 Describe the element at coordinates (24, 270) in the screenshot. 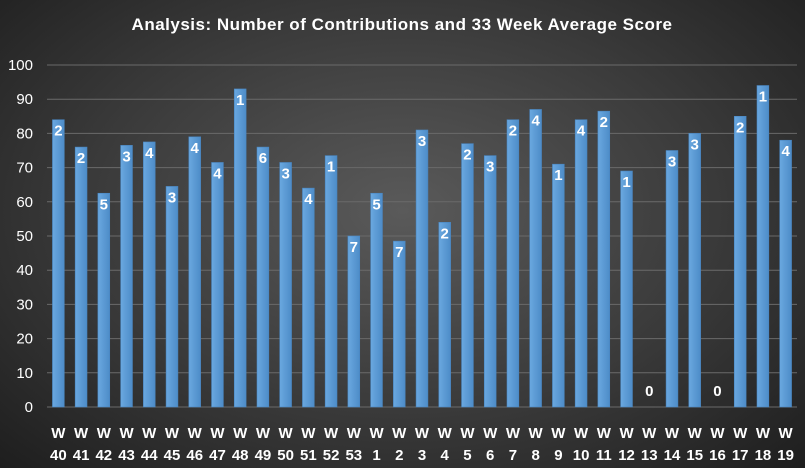

I see `y-tick-label: 40` at that location.